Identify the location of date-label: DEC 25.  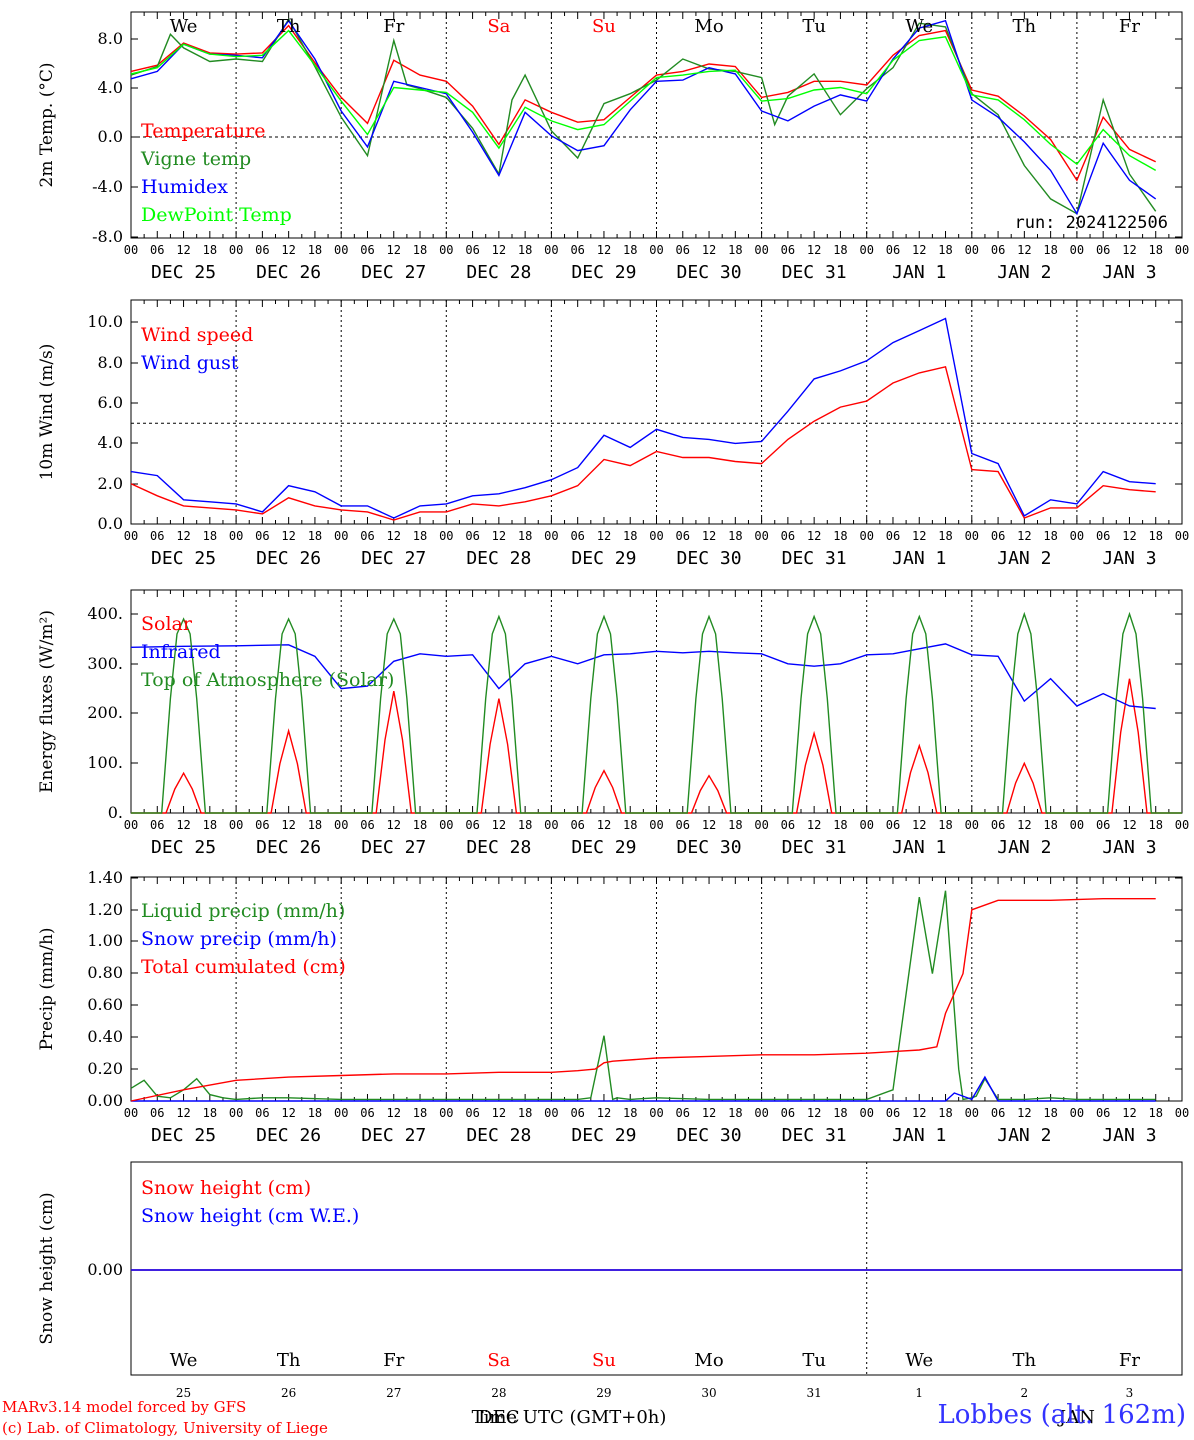
(183, 272).